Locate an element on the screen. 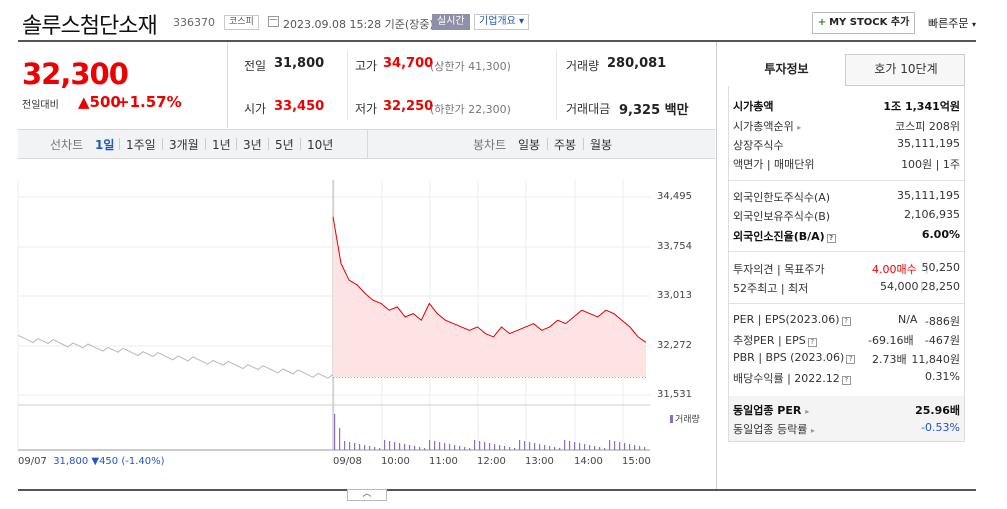 The image size is (1007, 509). stock-name: 솔루스첨단소재 is located at coordinates (90, 26).